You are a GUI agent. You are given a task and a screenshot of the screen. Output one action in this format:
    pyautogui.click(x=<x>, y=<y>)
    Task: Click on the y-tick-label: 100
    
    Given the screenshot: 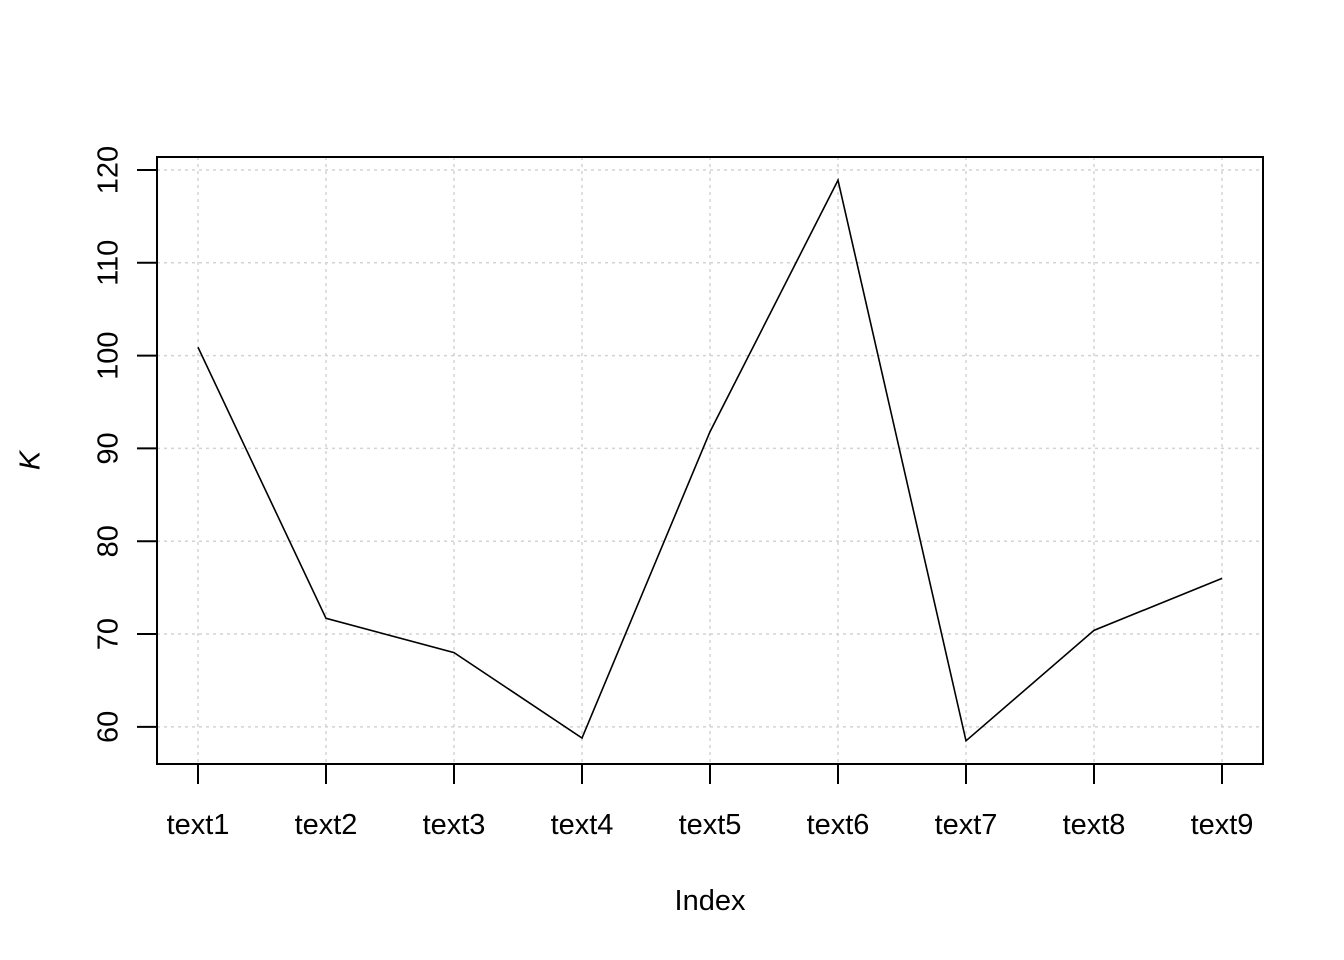 What is the action you would take?
    pyautogui.click(x=109, y=355)
    